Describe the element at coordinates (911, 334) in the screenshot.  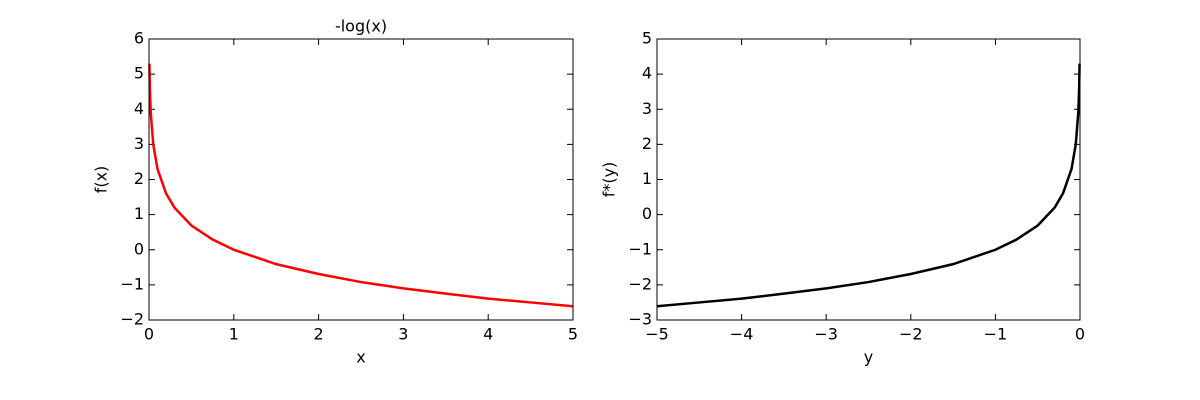
I see `x-tick-label: −2` at that location.